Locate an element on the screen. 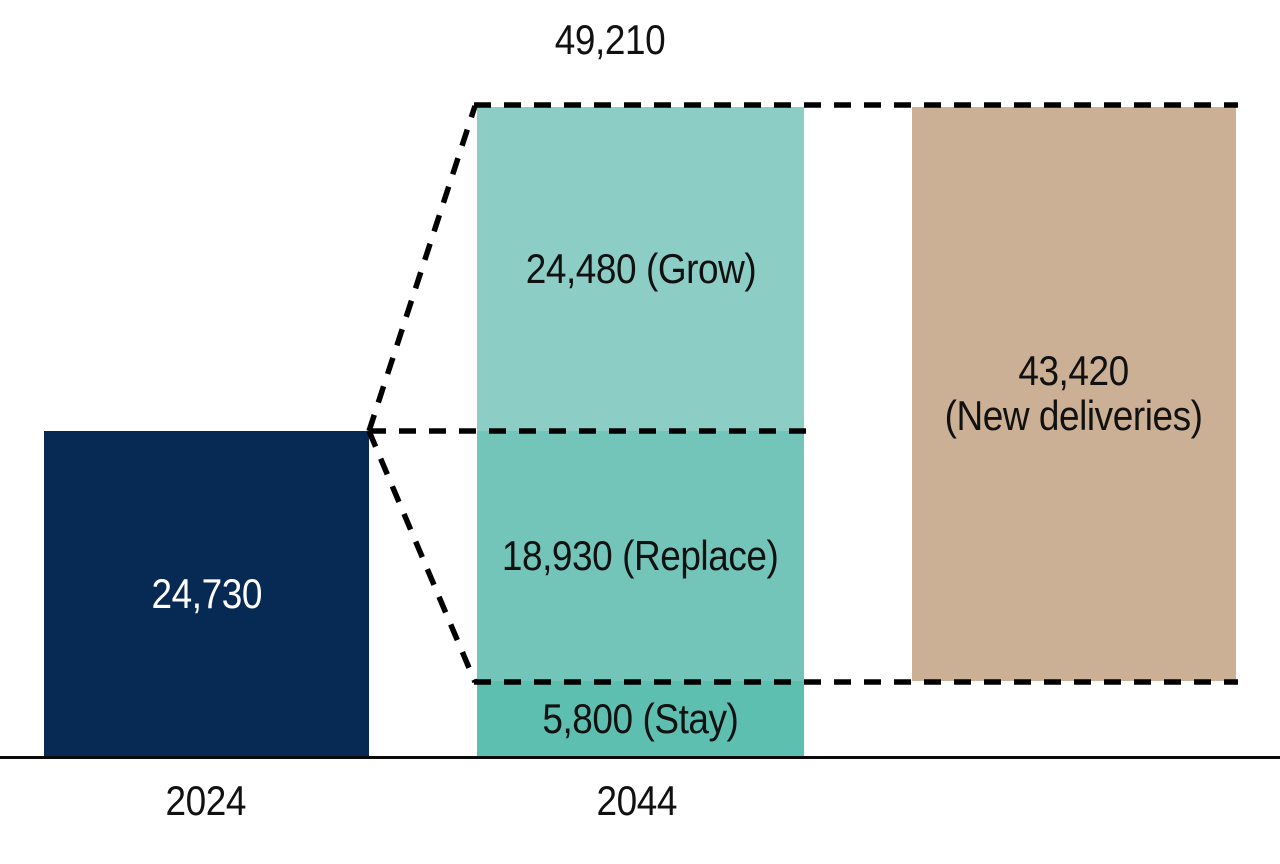 The image size is (1280, 864). segment-stay-label: 5,800 (Stay) is located at coordinates (640, 719).